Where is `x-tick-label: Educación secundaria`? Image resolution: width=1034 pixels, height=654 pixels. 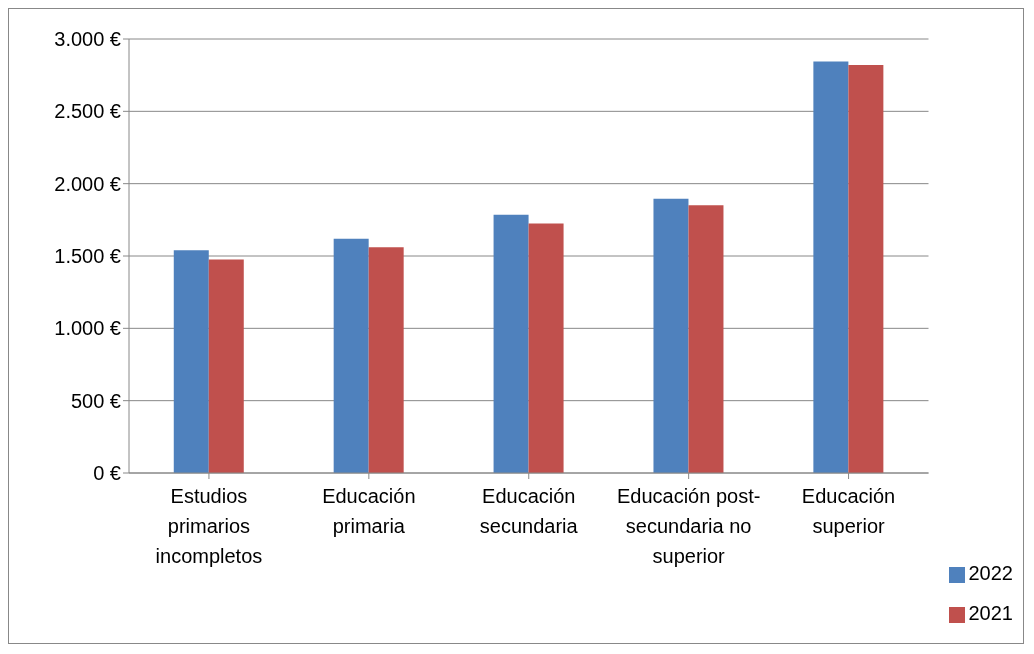
x-tick-label: Educación secundaria is located at coordinates (529, 511).